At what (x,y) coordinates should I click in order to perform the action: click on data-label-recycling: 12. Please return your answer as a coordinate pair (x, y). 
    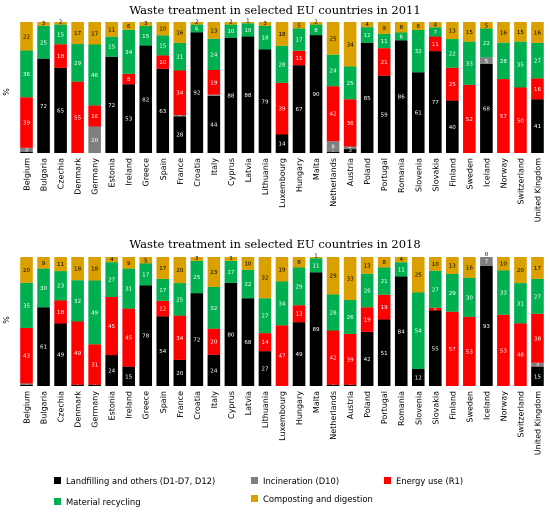
    Looking at the image, I should click on (367, 36).